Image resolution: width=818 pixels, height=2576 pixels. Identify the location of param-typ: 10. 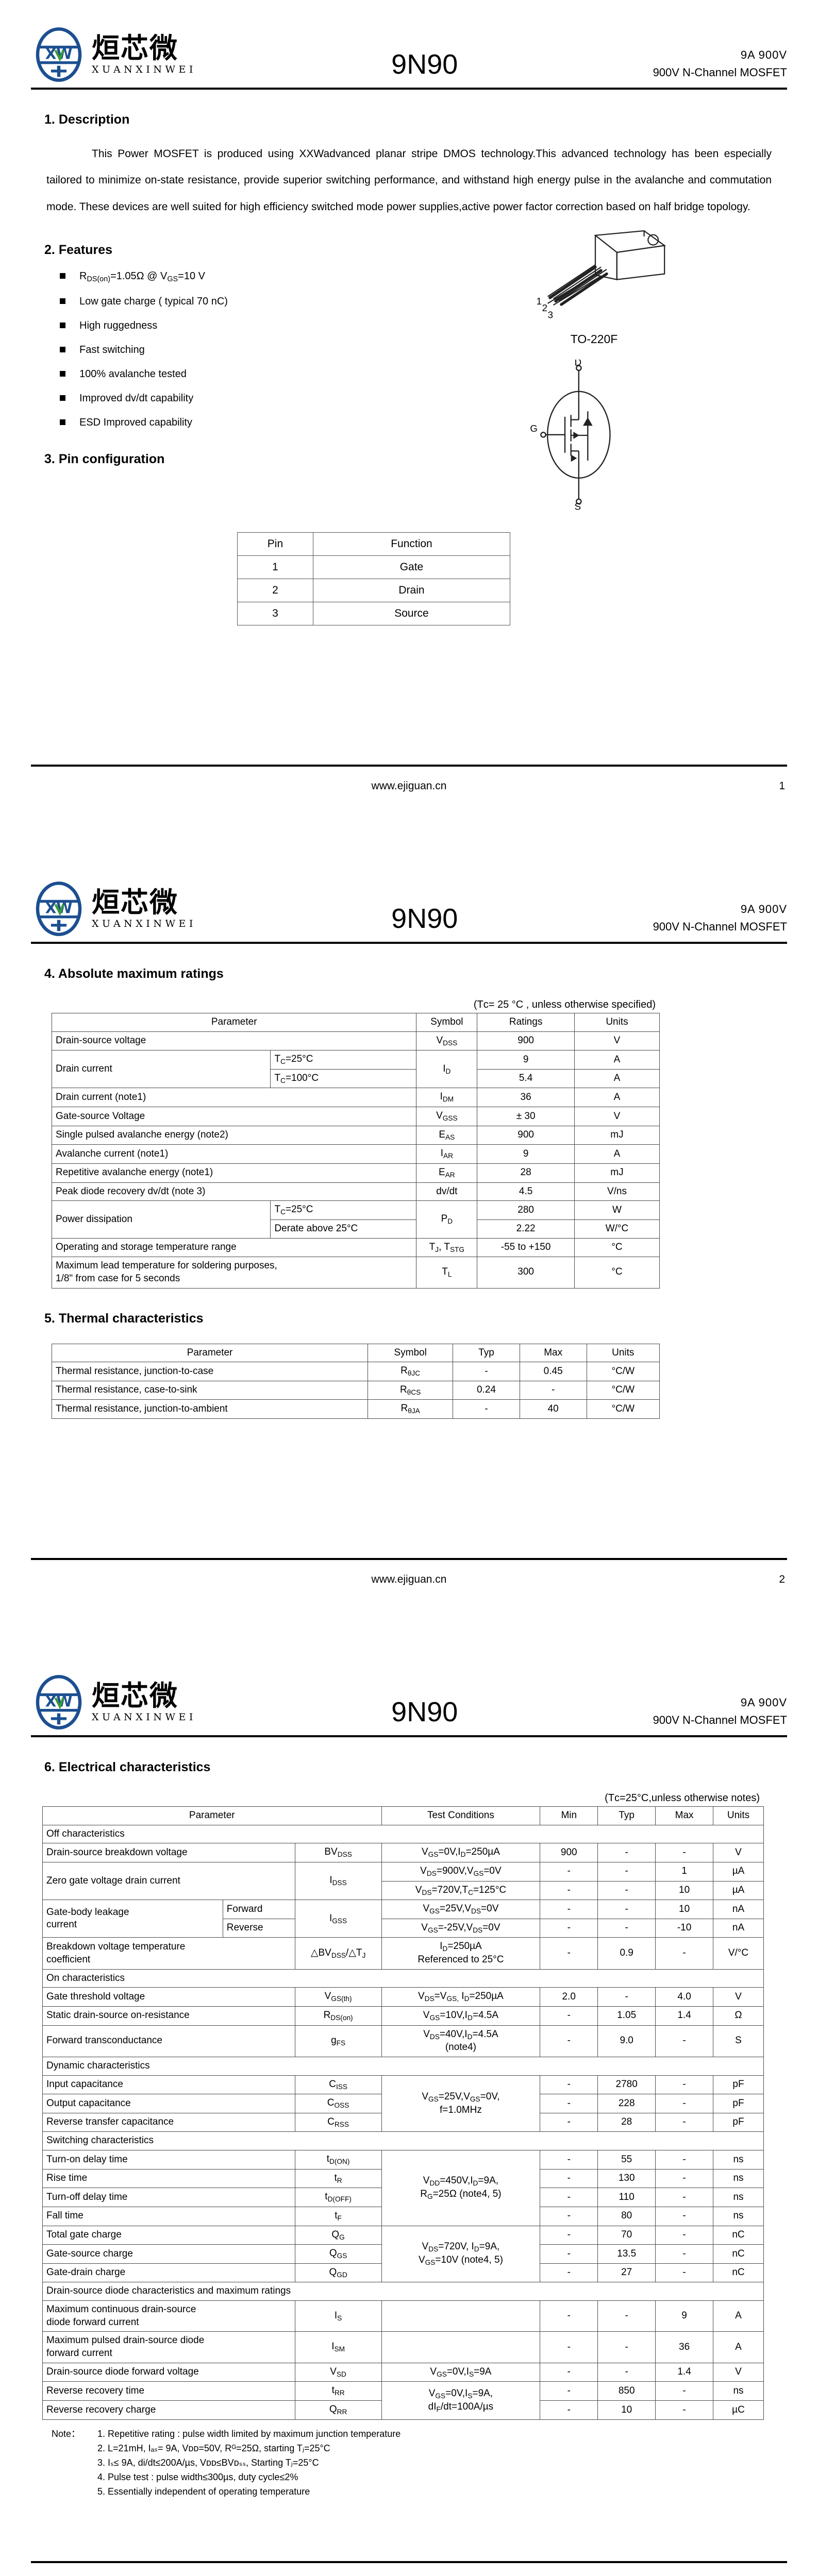
(626, 2410).